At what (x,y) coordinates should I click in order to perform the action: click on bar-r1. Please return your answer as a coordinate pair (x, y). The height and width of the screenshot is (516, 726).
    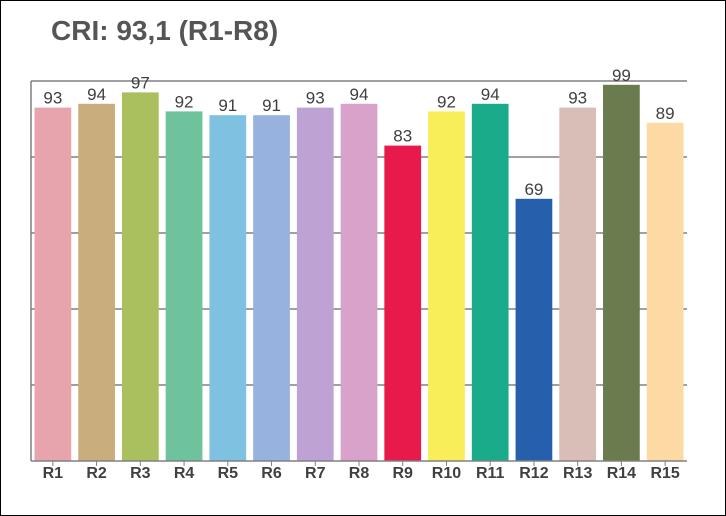
    Looking at the image, I should click on (53, 284).